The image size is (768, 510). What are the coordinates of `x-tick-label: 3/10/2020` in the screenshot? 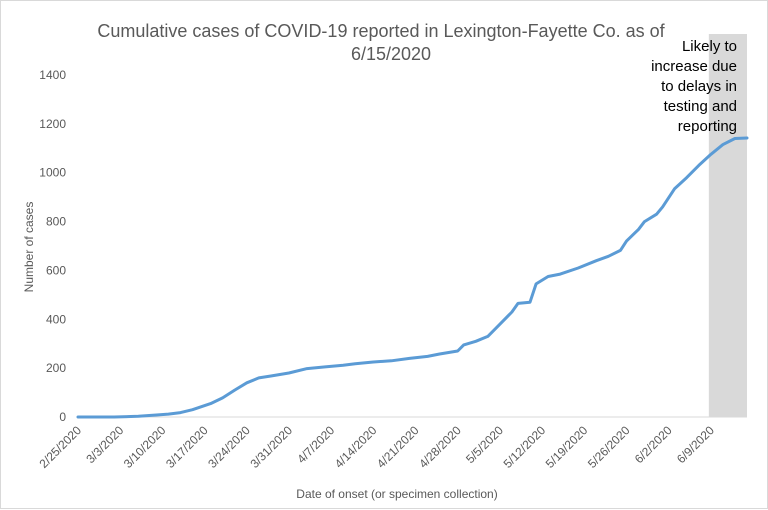 It's located at (145, 447).